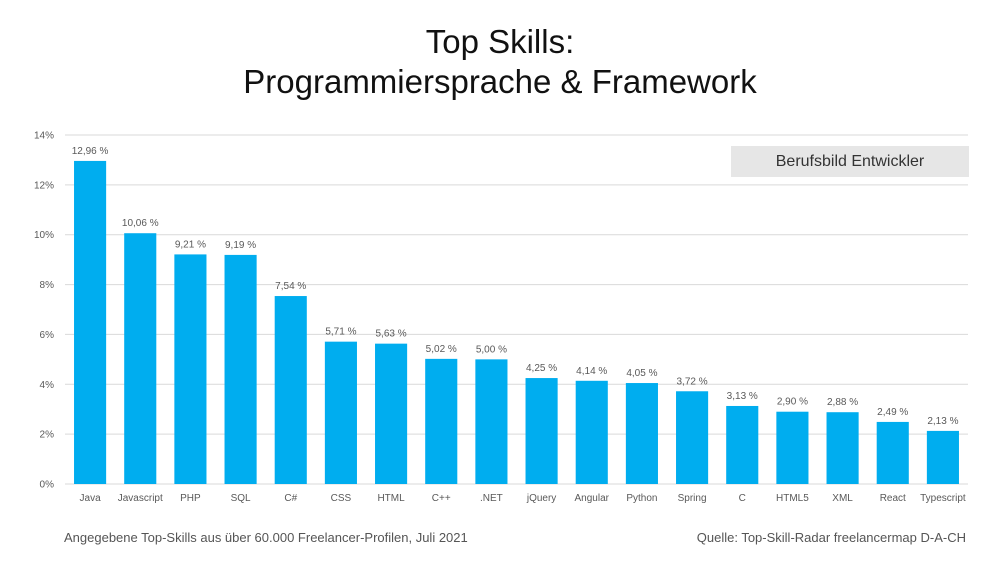 This screenshot has height=563, width=1000. Describe the element at coordinates (842, 402) in the screenshot. I see `data-label: 2,88 %` at that location.